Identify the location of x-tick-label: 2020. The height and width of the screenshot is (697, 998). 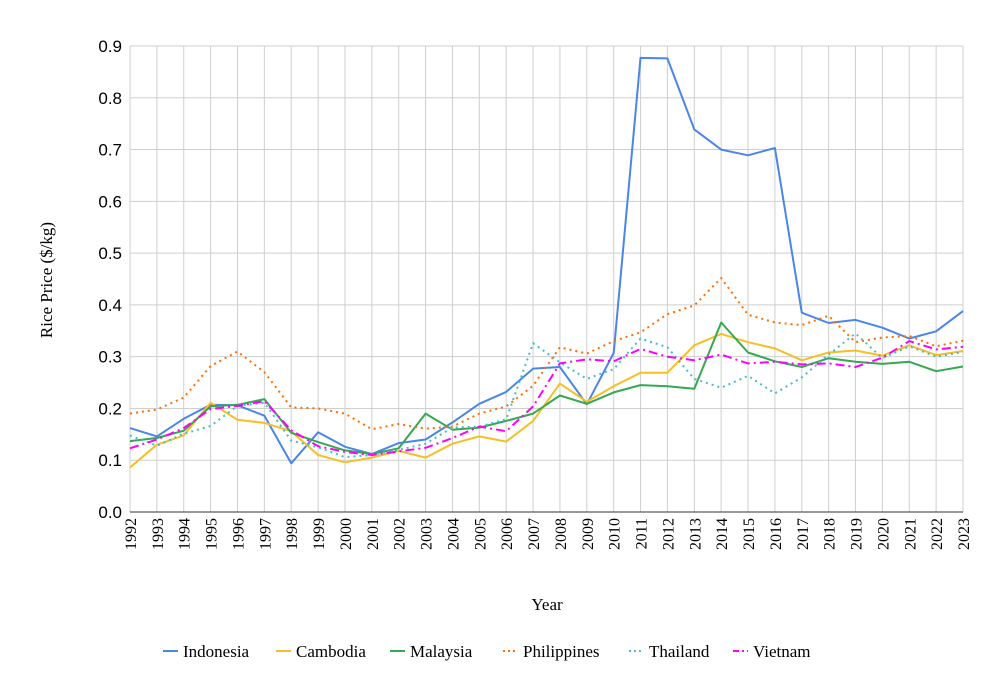
(883, 534).